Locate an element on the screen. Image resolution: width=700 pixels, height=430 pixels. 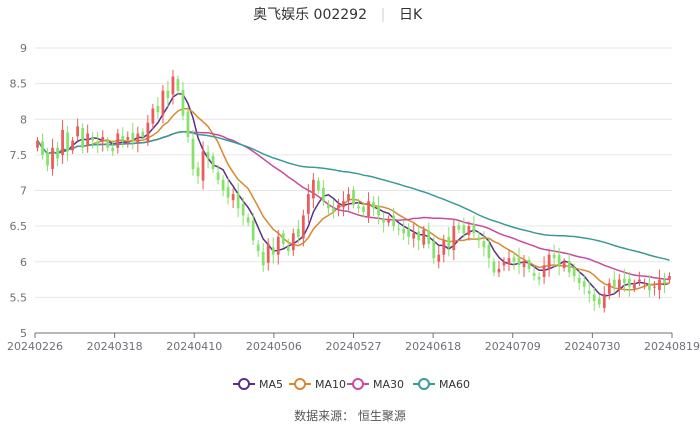
legend-item-ma5: MA5 is located at coordinates (258, 384).